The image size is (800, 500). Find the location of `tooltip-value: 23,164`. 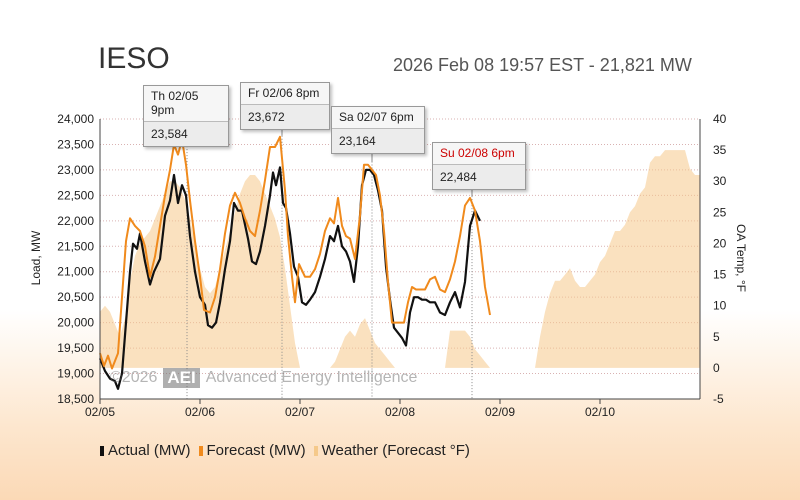

tooltip-value: 23,164 is located at coordinates (357, 141).